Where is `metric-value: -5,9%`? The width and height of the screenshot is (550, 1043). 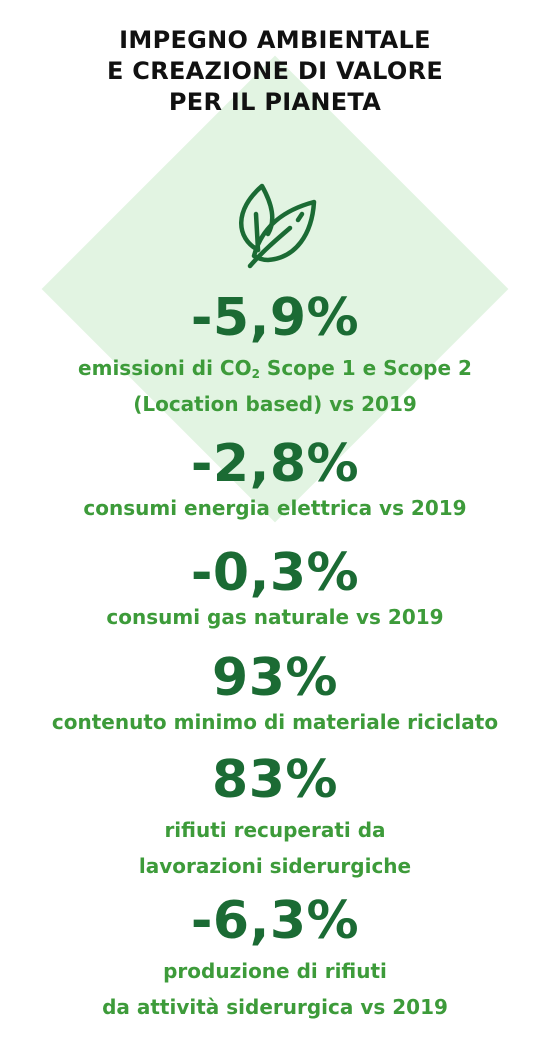
metric-value: -5,9% is located at coordinates (275, 318).